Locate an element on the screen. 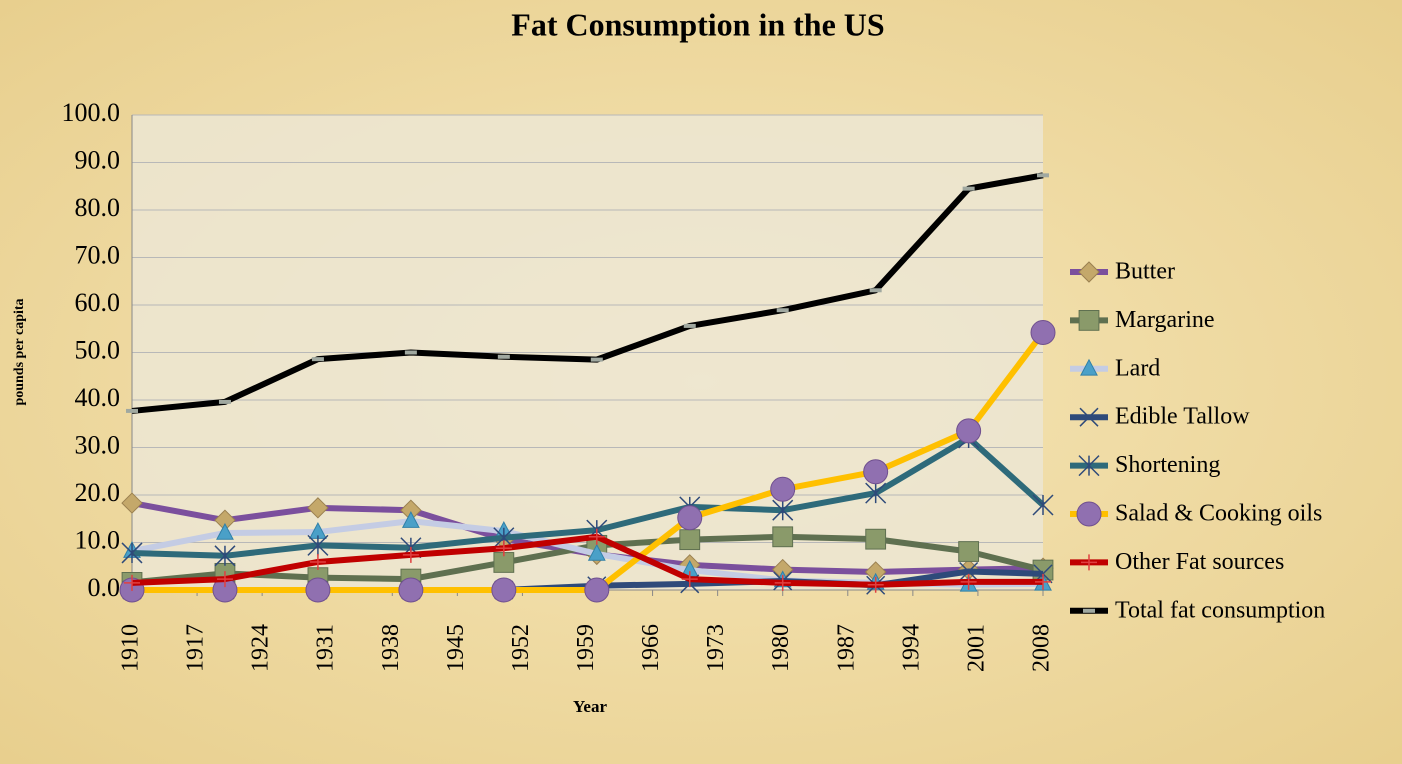 This screenshot has width=1402, height=764. y-tick-label: 100.0 is located at coordinates (91, 112).